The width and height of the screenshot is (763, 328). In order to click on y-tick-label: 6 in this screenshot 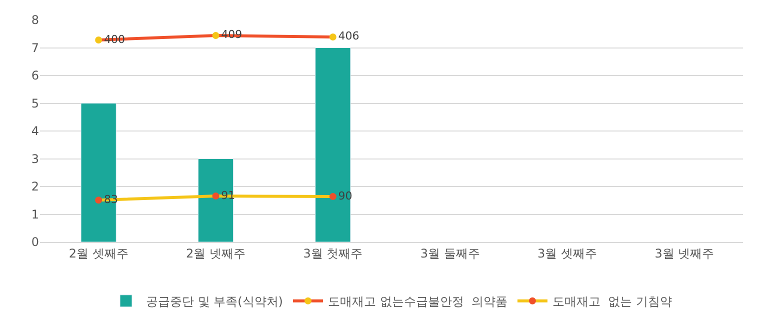, I will do `click(35, 75)`.